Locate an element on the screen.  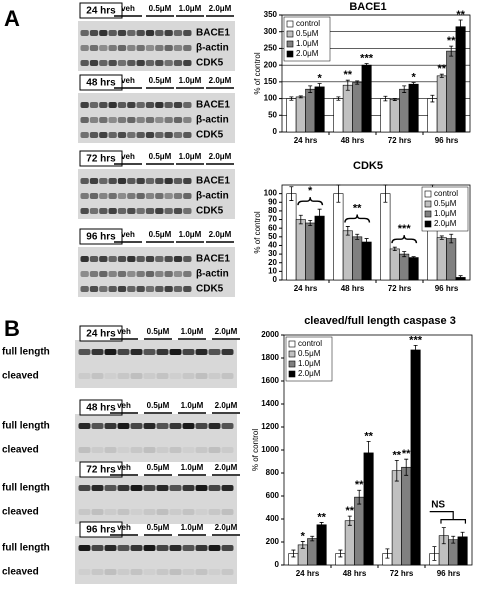
y-axis-label: % of control is located at coordinates (257, 73).